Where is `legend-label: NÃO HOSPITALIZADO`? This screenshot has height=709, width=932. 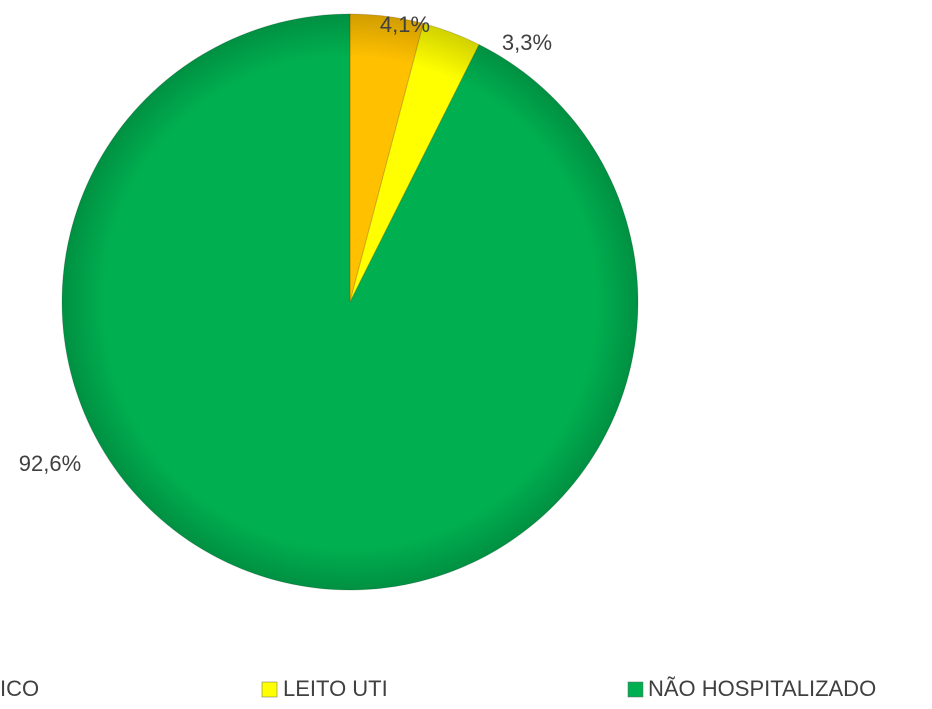 legend-label: NÃO HOSPITALIZADO is located at coordinates (762, 688).